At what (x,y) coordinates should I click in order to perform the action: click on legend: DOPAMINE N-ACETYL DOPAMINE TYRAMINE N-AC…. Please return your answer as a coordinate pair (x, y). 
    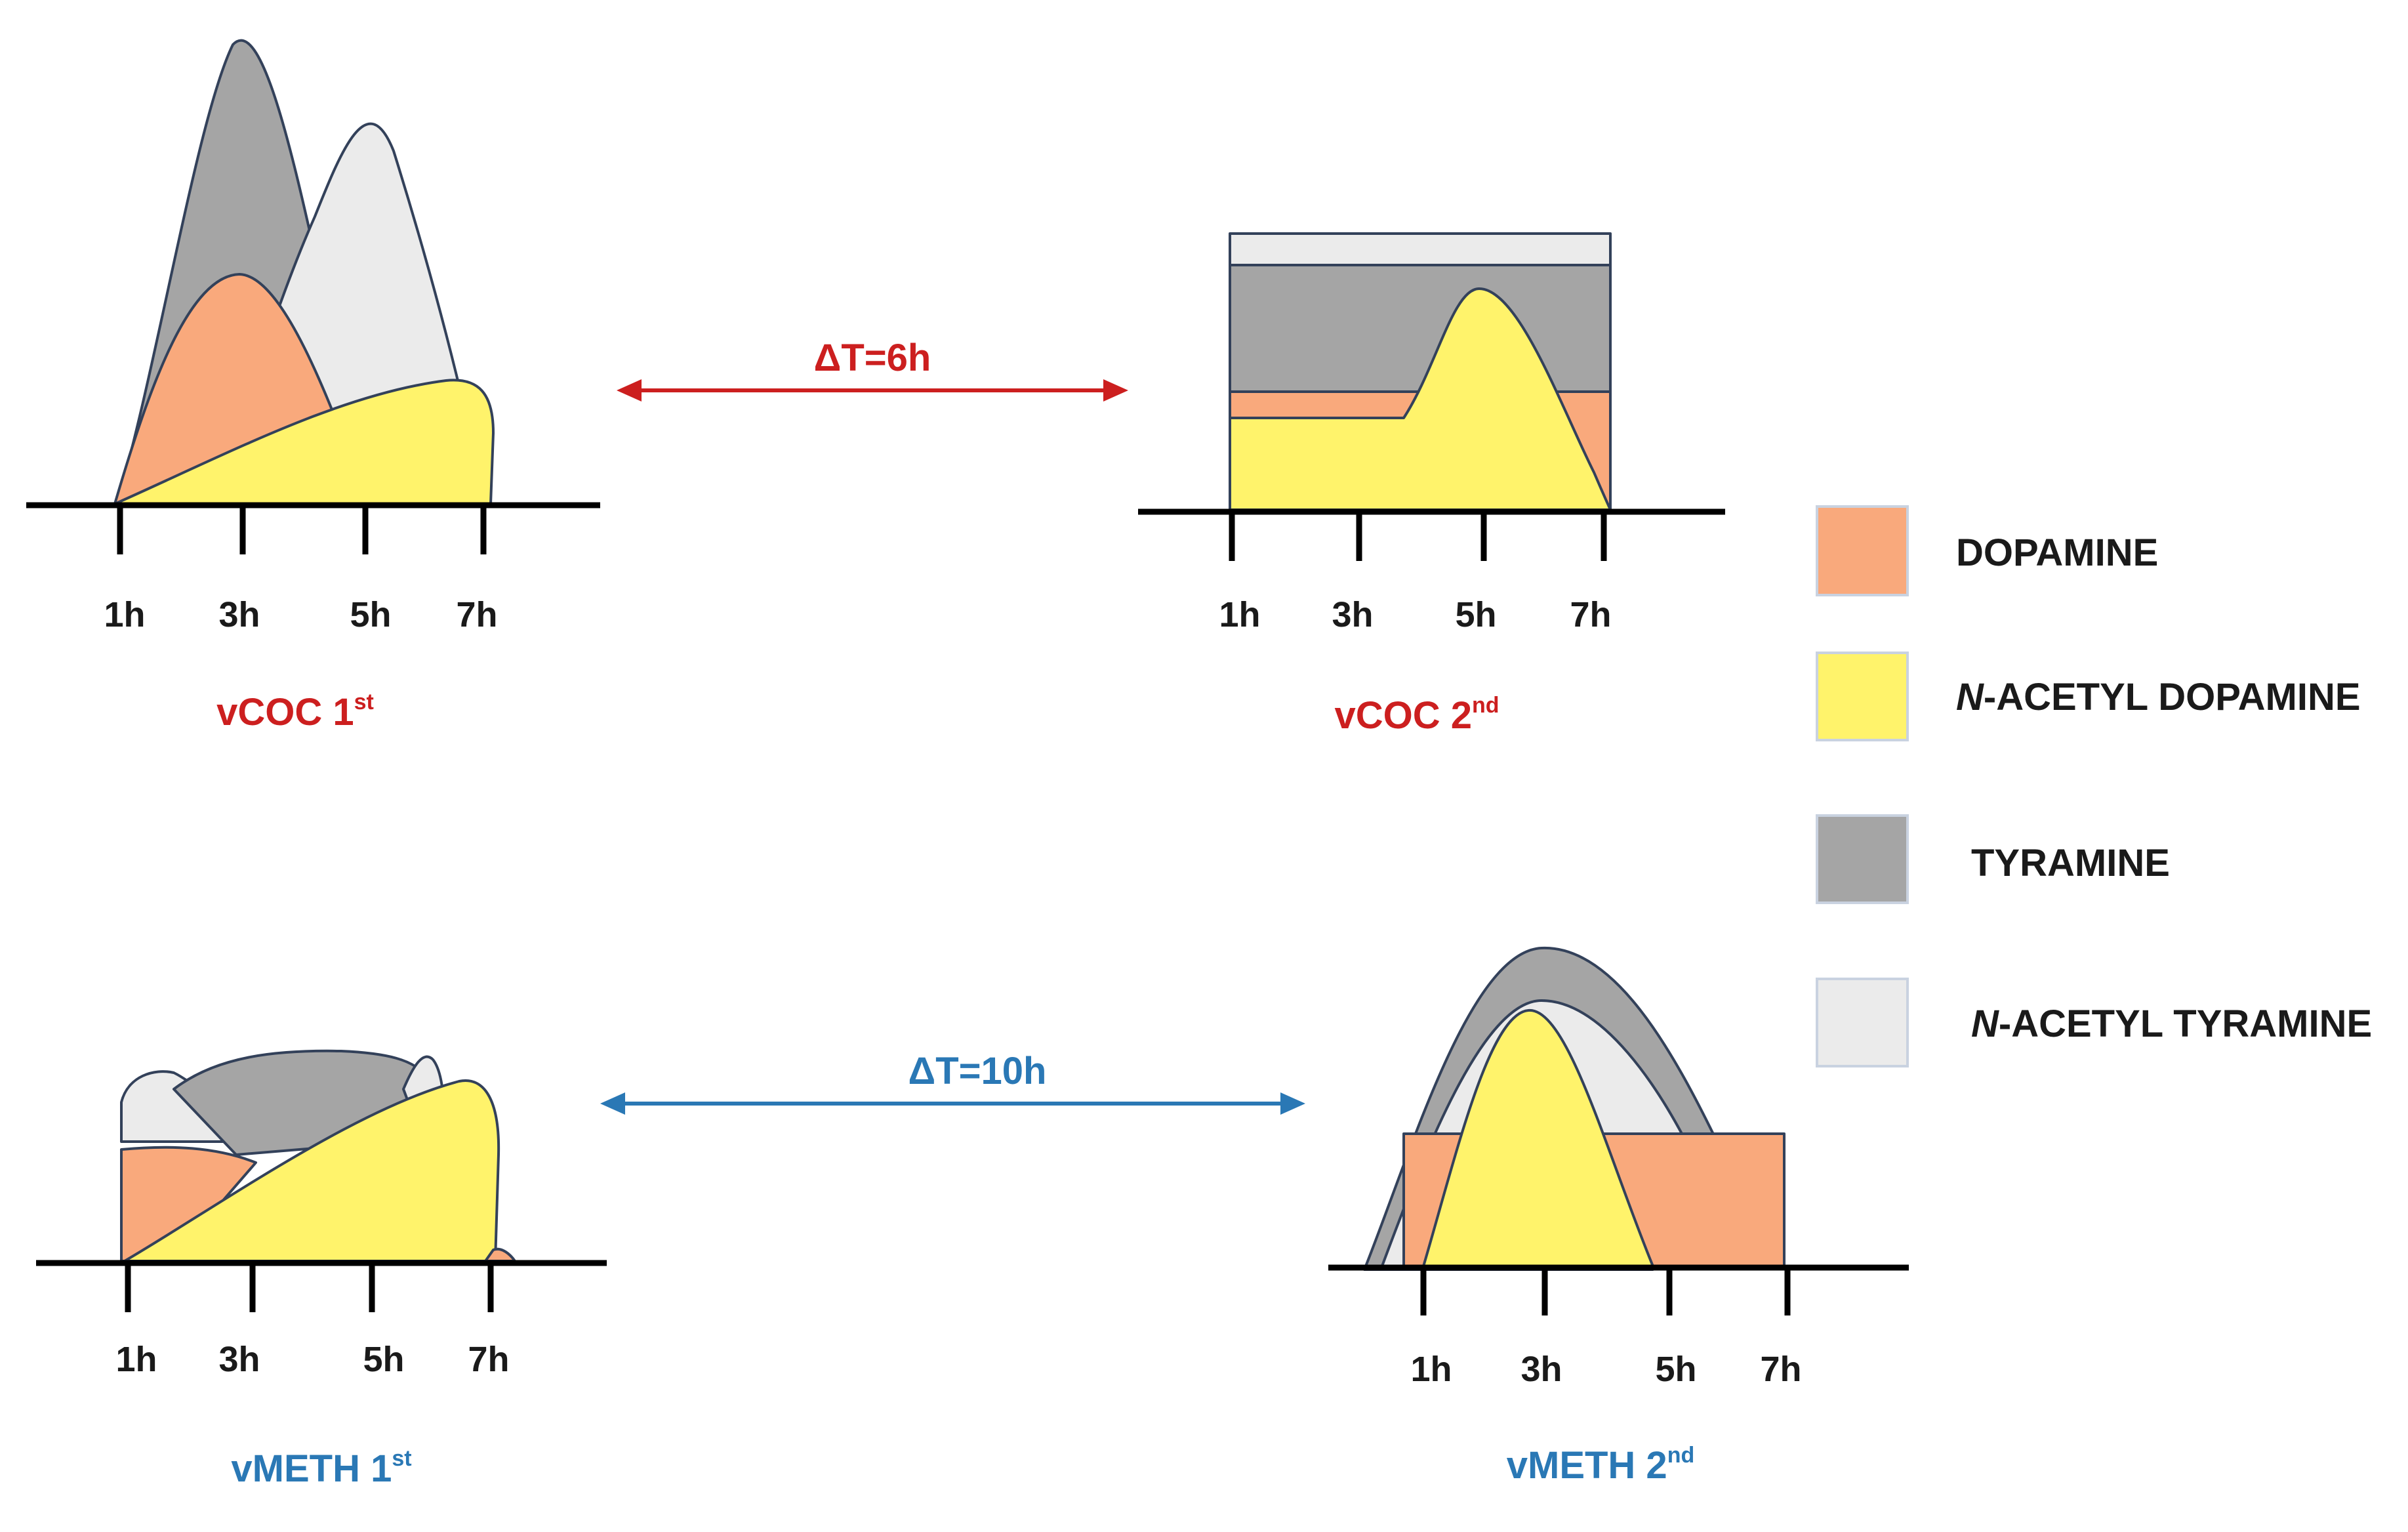
    Looking at the image, I should click on (2094, 786).